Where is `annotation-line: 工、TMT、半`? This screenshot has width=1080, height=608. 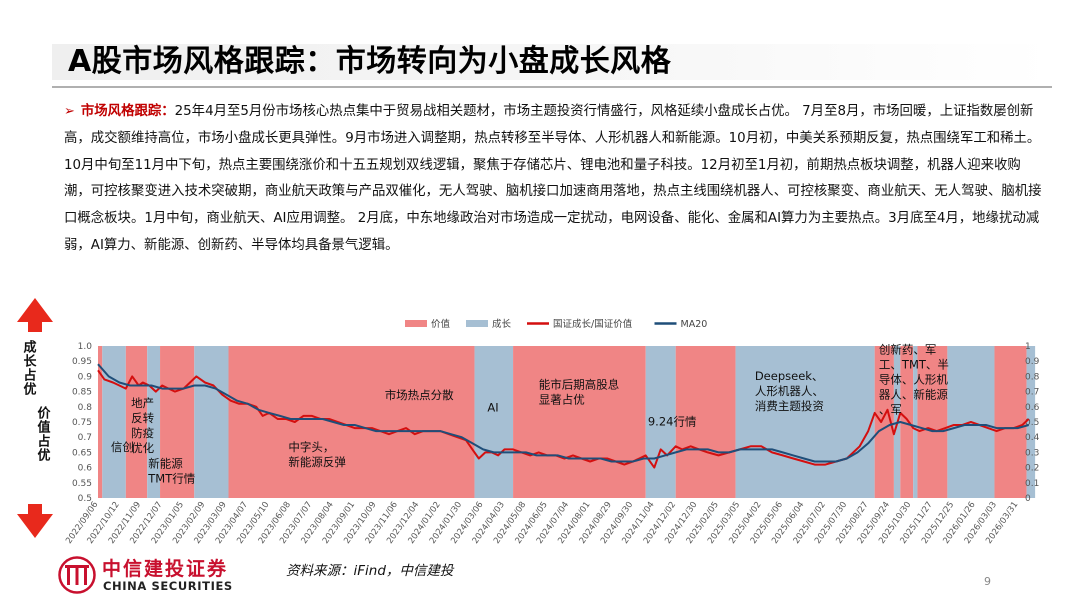
annotation-line: 工、TMT、半 is located at coordinates (914, 365).